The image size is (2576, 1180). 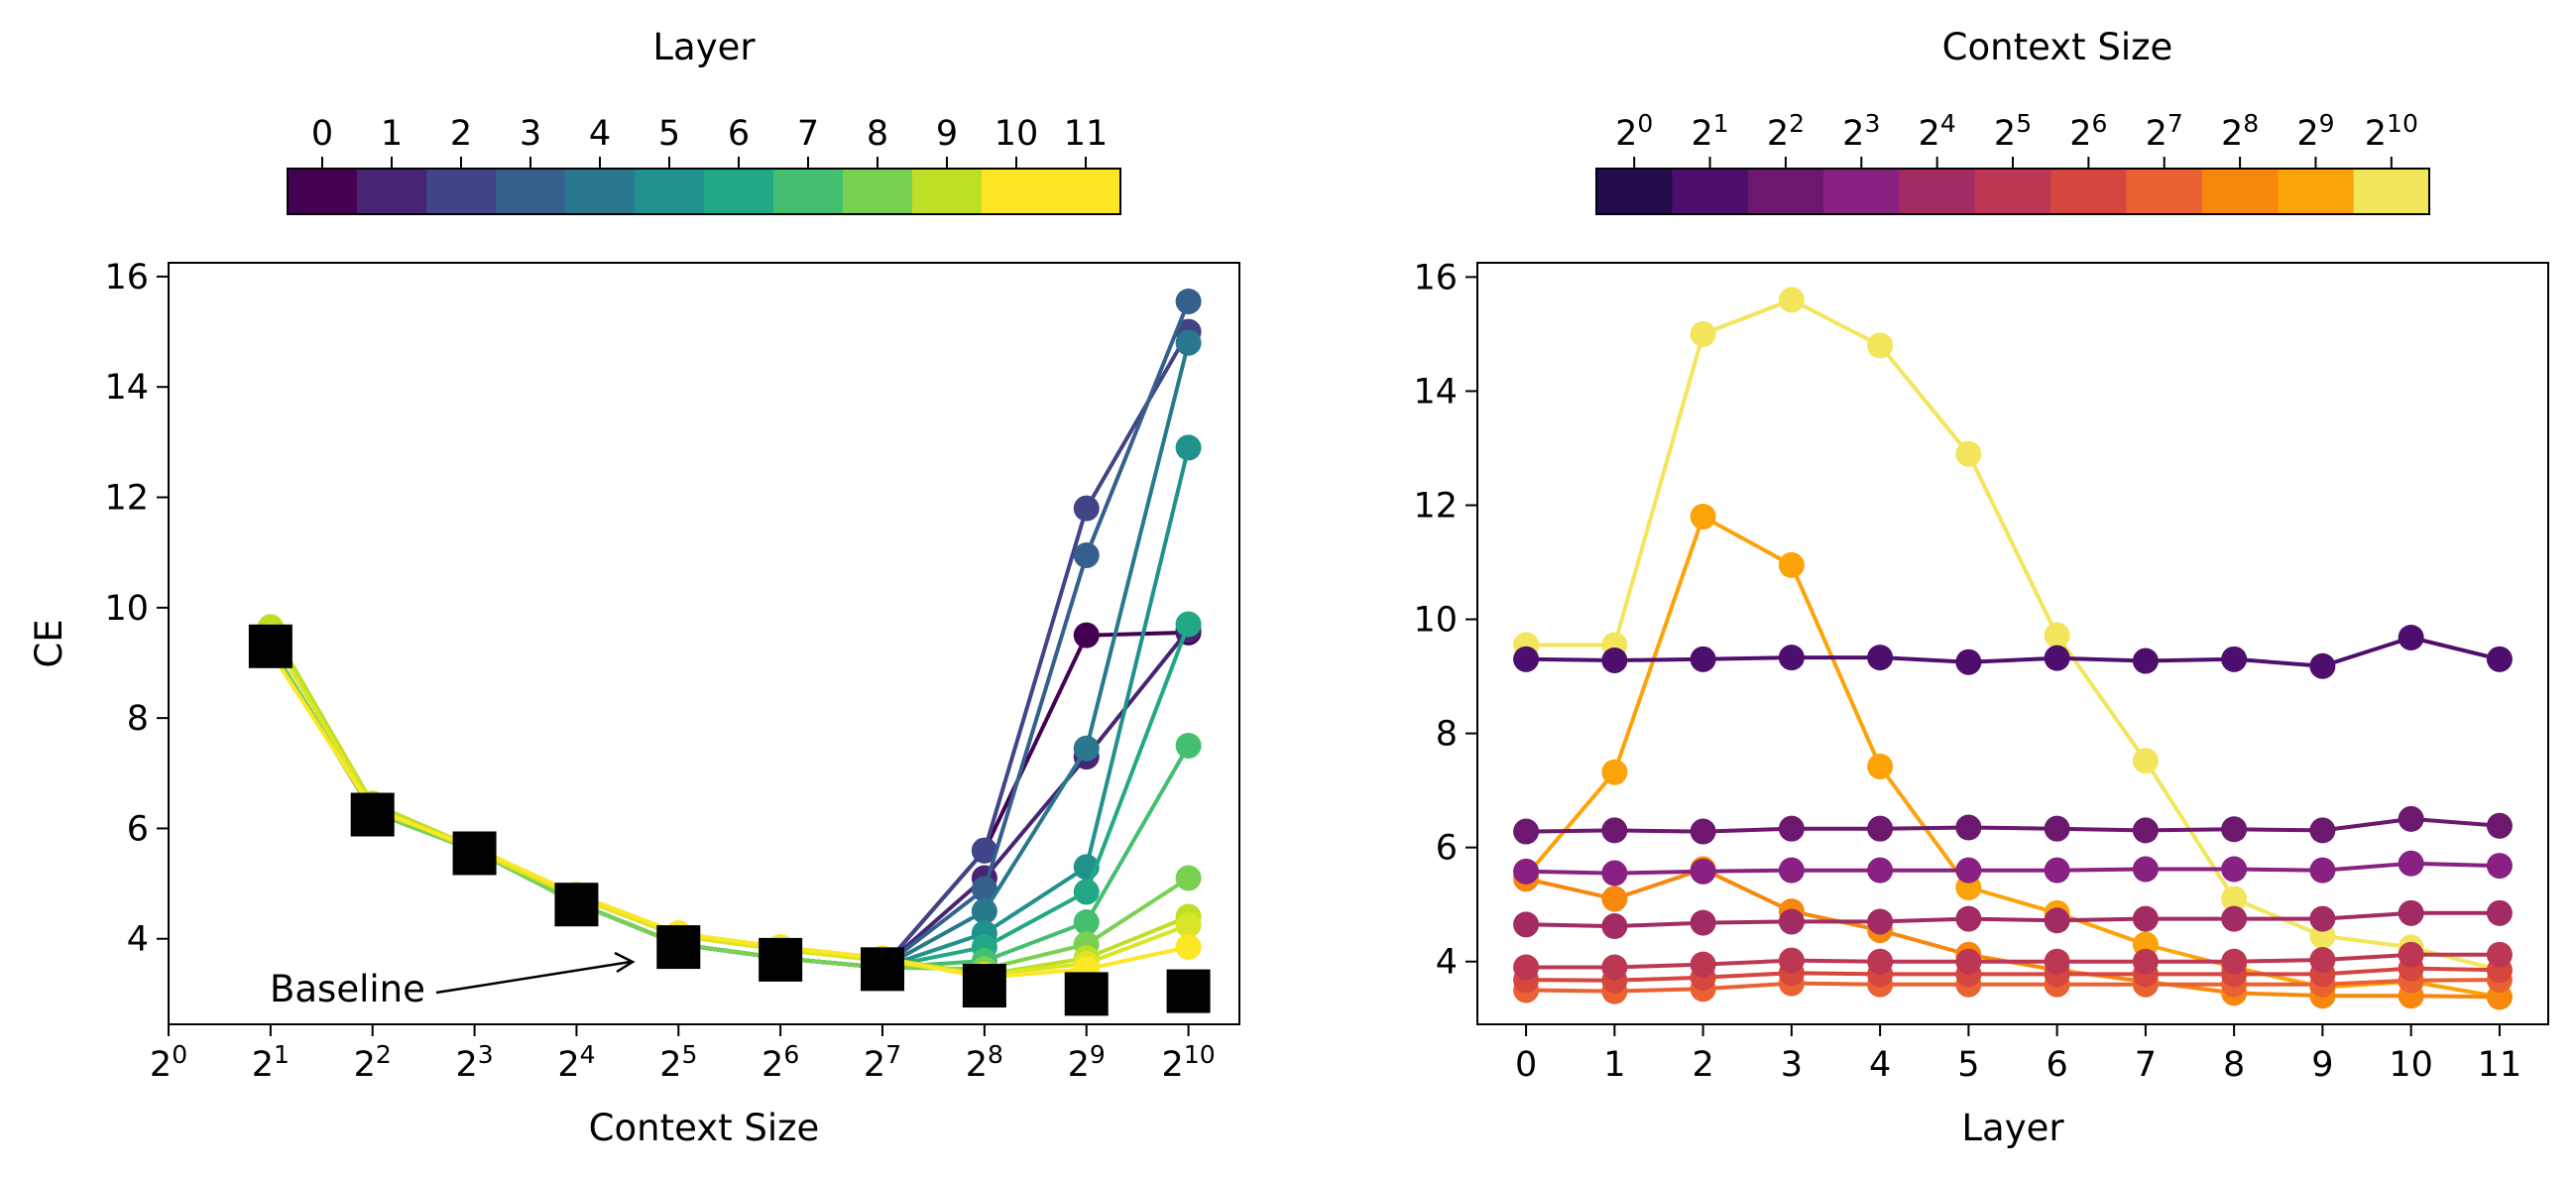 I want to click on right-colorbar: Context Size 20 21 22 23 24 25 26 27 28 29 210, so click(x=2013, y=120).